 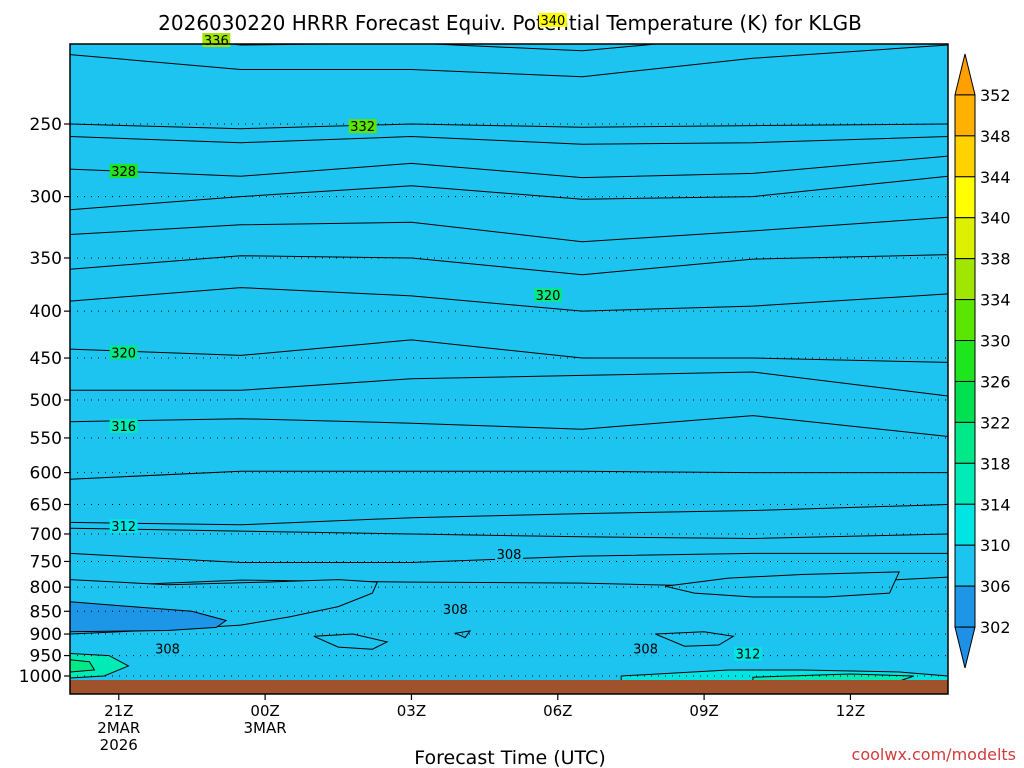 I want to click on contour-label: 340, so click(x=552, y=21).